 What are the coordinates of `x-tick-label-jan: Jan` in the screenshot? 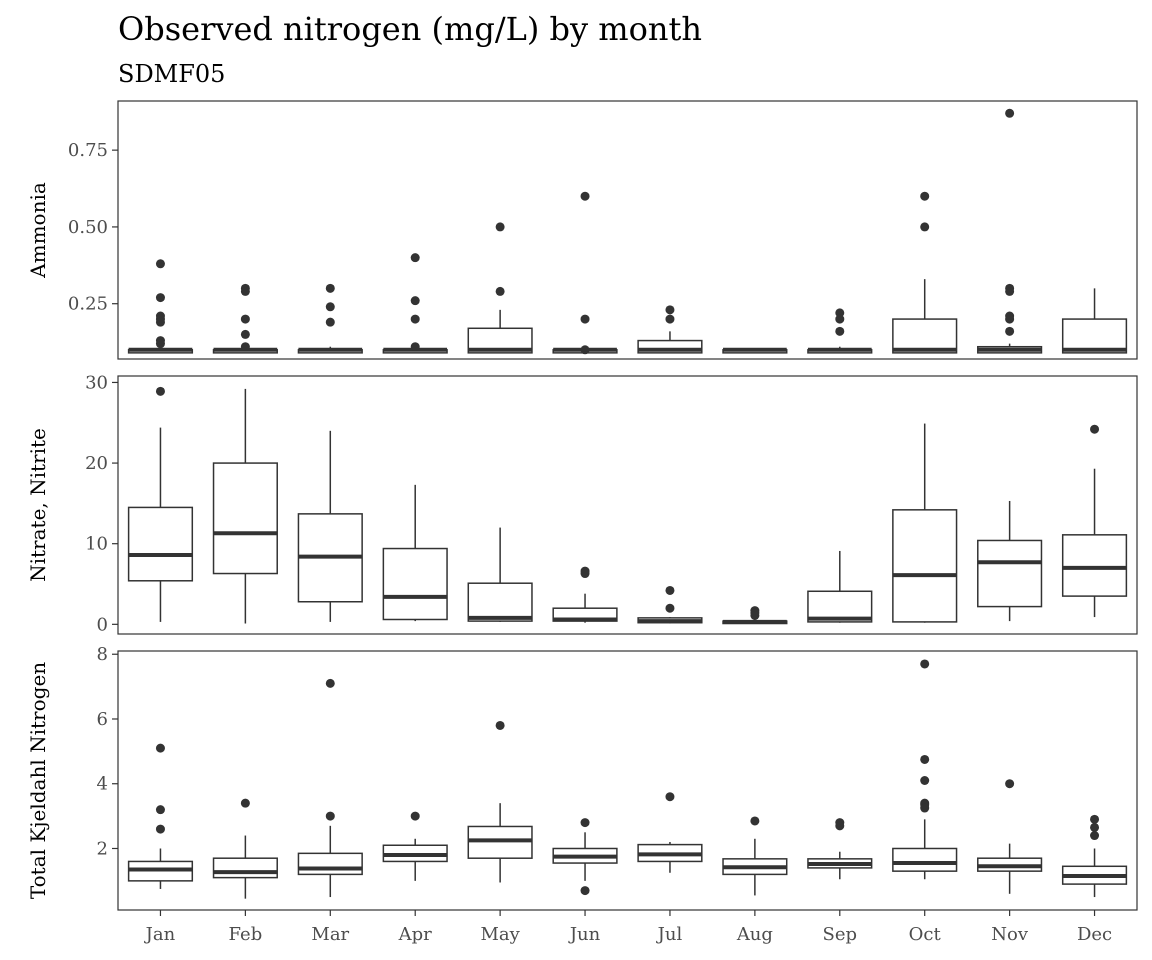 It's located at (160, 934).